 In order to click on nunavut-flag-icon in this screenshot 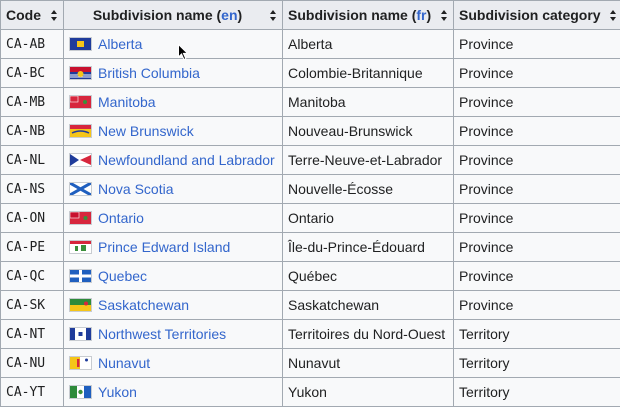, I will do `click(80, 363)`.